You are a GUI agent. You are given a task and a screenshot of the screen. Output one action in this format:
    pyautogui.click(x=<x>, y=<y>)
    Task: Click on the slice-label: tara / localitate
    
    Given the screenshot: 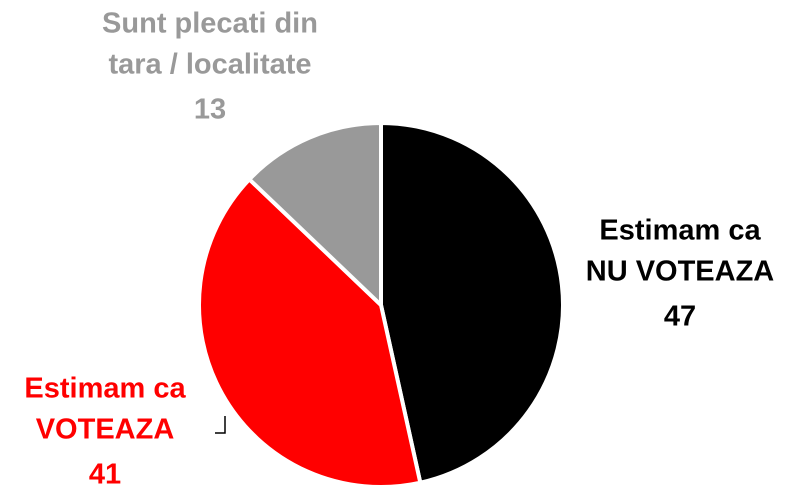 What is the action you would take?
    pyautogui.click(x=209, y=65)
    